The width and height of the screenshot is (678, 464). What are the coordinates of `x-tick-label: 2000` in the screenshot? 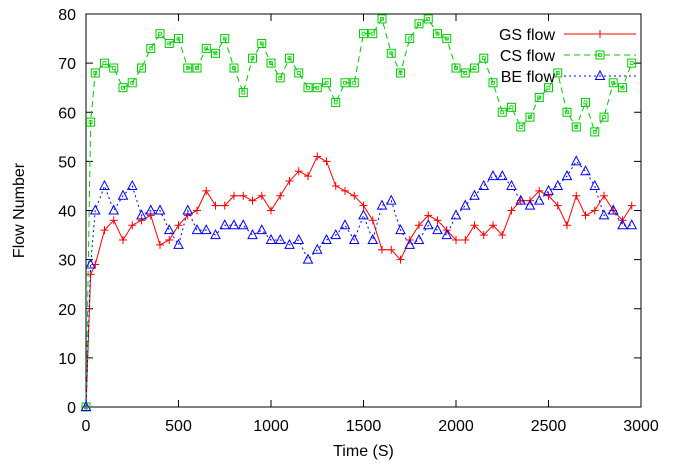 It's located at (456, 426).